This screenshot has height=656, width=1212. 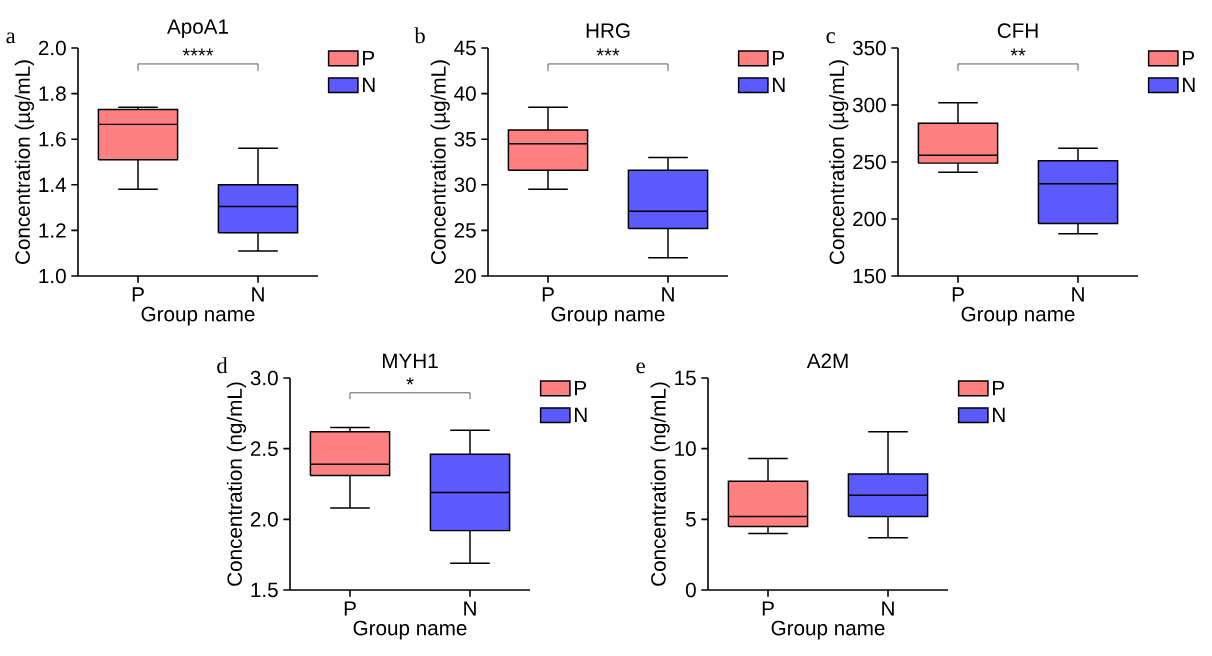 I want to click on y-tick-label: 1.2, so click(x=52, y=230).